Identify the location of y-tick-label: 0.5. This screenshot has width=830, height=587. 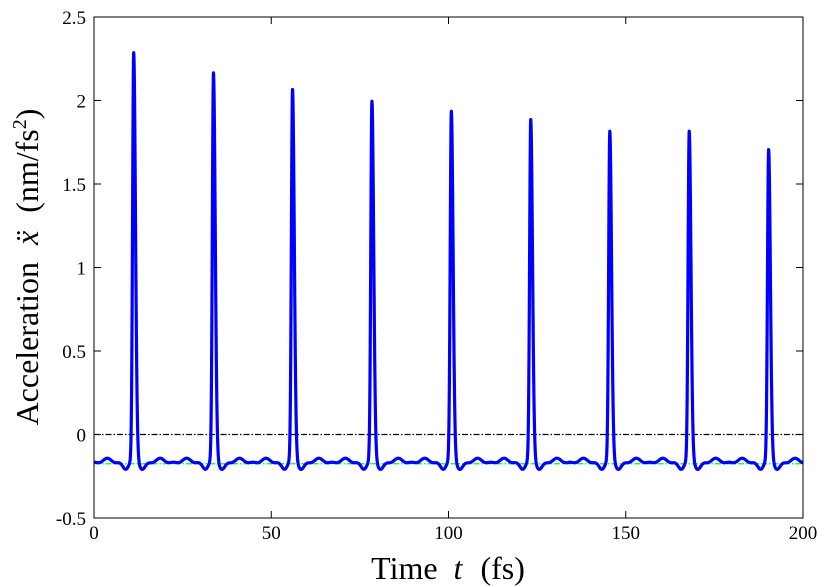
(74, 352).